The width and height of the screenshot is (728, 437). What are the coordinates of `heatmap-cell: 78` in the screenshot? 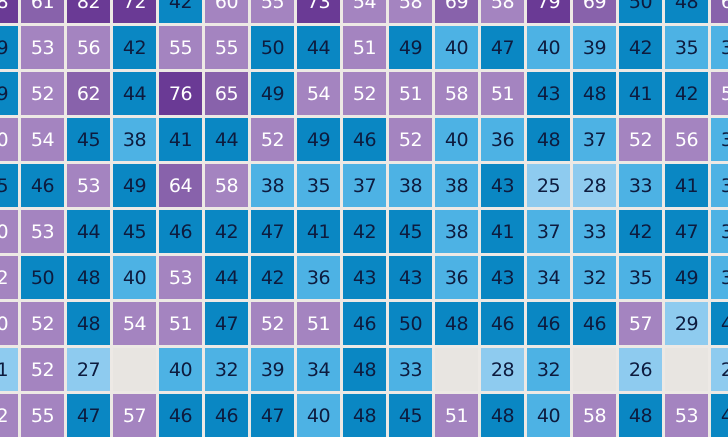 It's located at (9, 11).